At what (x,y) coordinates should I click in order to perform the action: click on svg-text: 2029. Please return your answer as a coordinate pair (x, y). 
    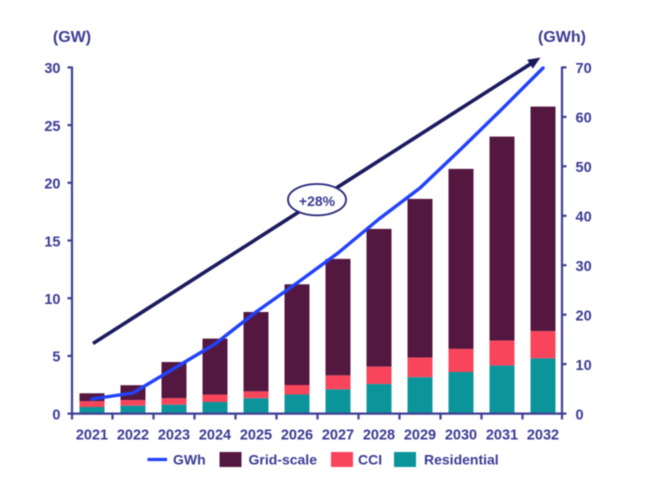
    Looking at the image, I should click on (420, 436).